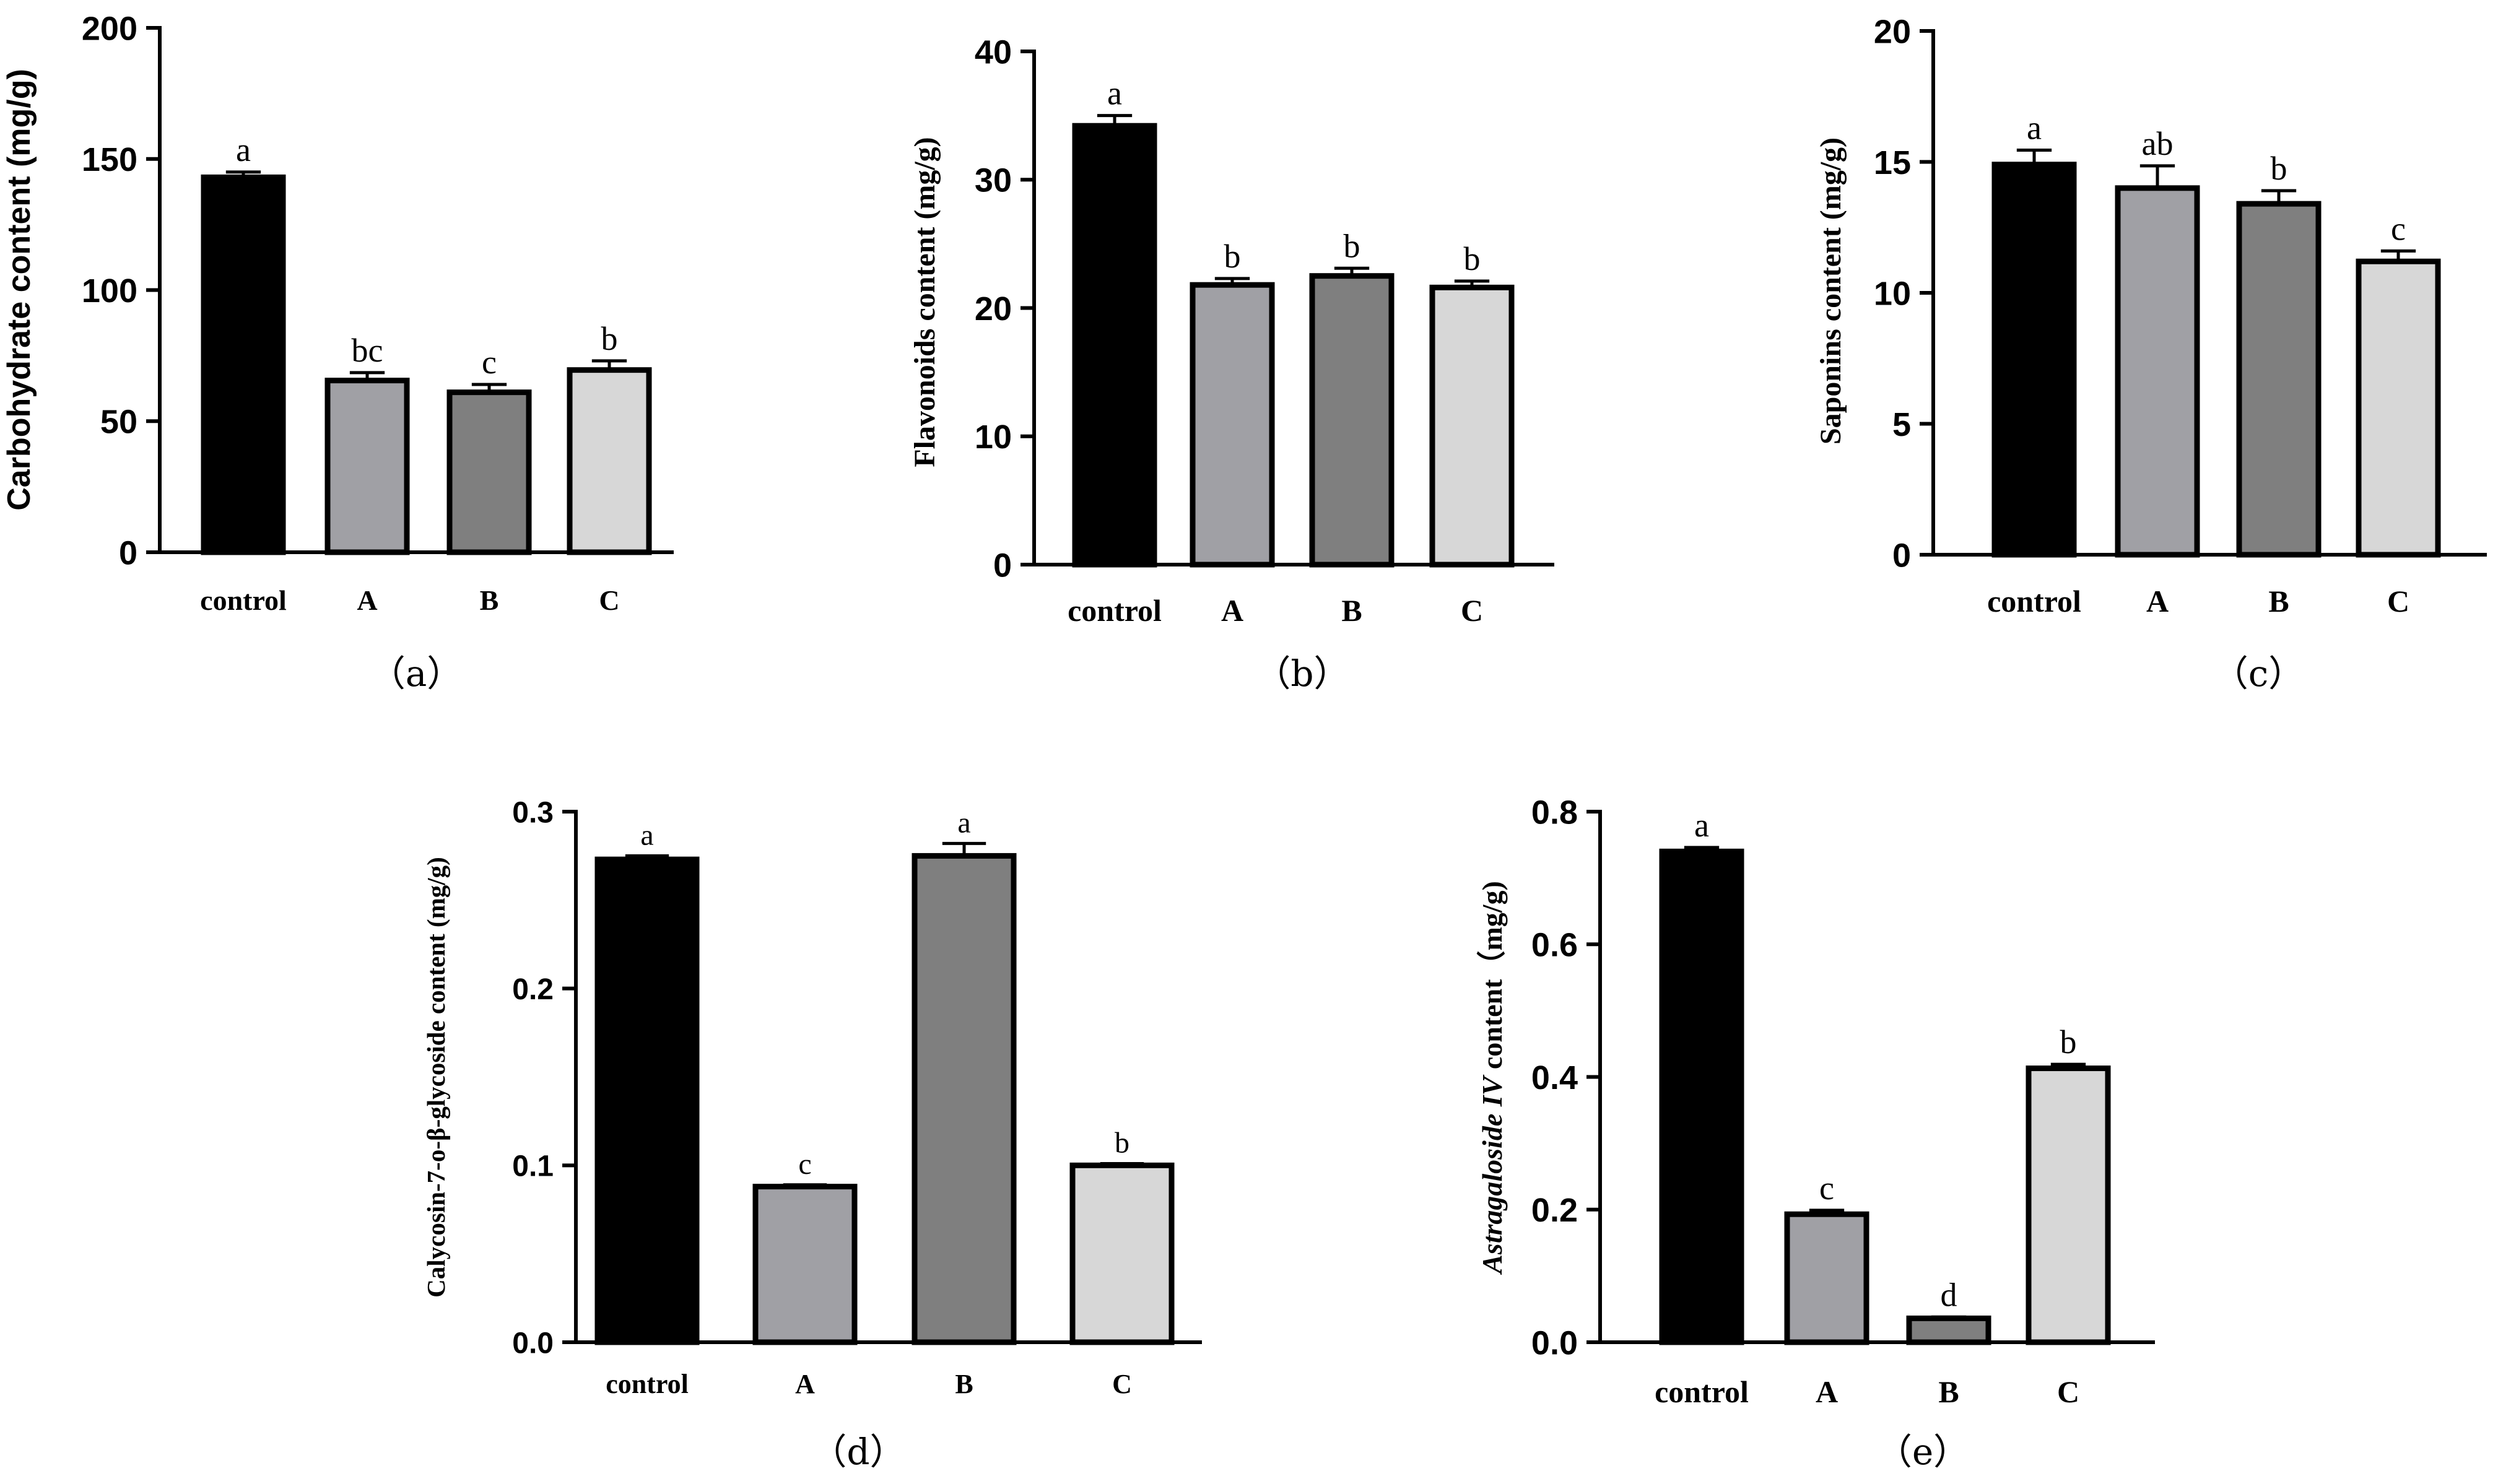 The height and width of the screenshot is (1484, 2498). Describe the element at coordinates (993, 52) in the screenshot. I see `y-tick-label: 40` at that location.